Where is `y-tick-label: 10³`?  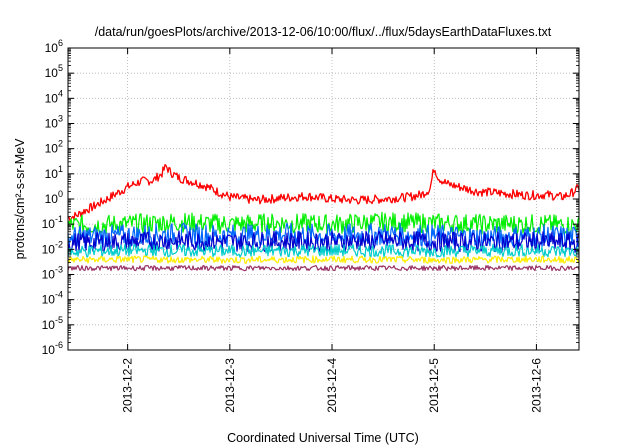 y-tick-label: 10³ is located at coordinates (54, 122).